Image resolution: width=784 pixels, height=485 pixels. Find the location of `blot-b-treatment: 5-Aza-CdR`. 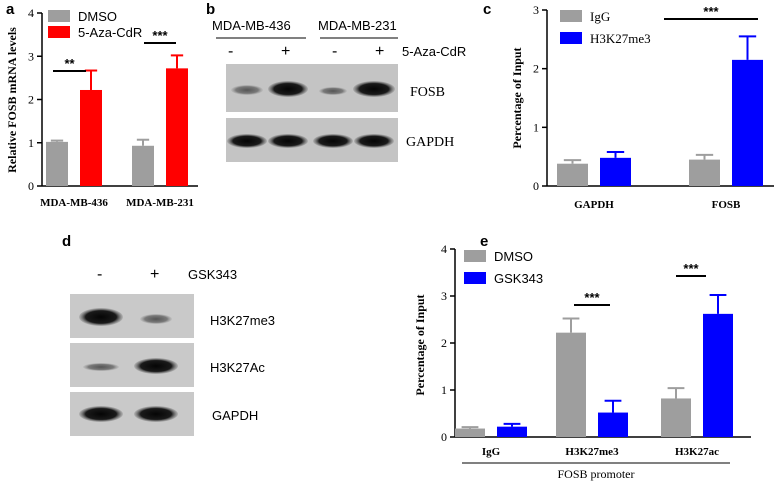

blot-b-treatment: 5-Aza-CdR is located at coordinates (434, 51).